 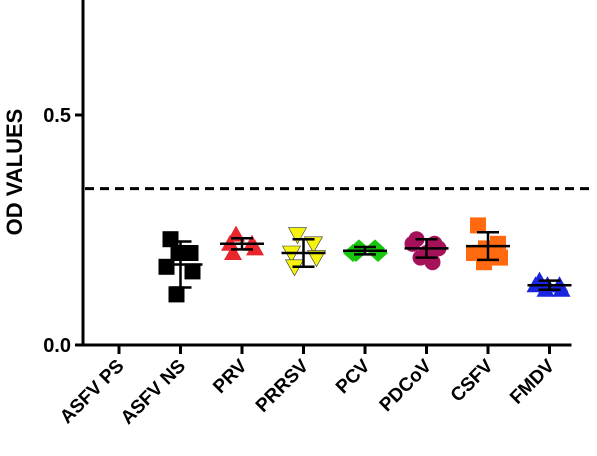 What do you see at coordinates (282, 385) in the screenshot?
I see `x-category-label: PRRSV` at bounding box center [282, 385].